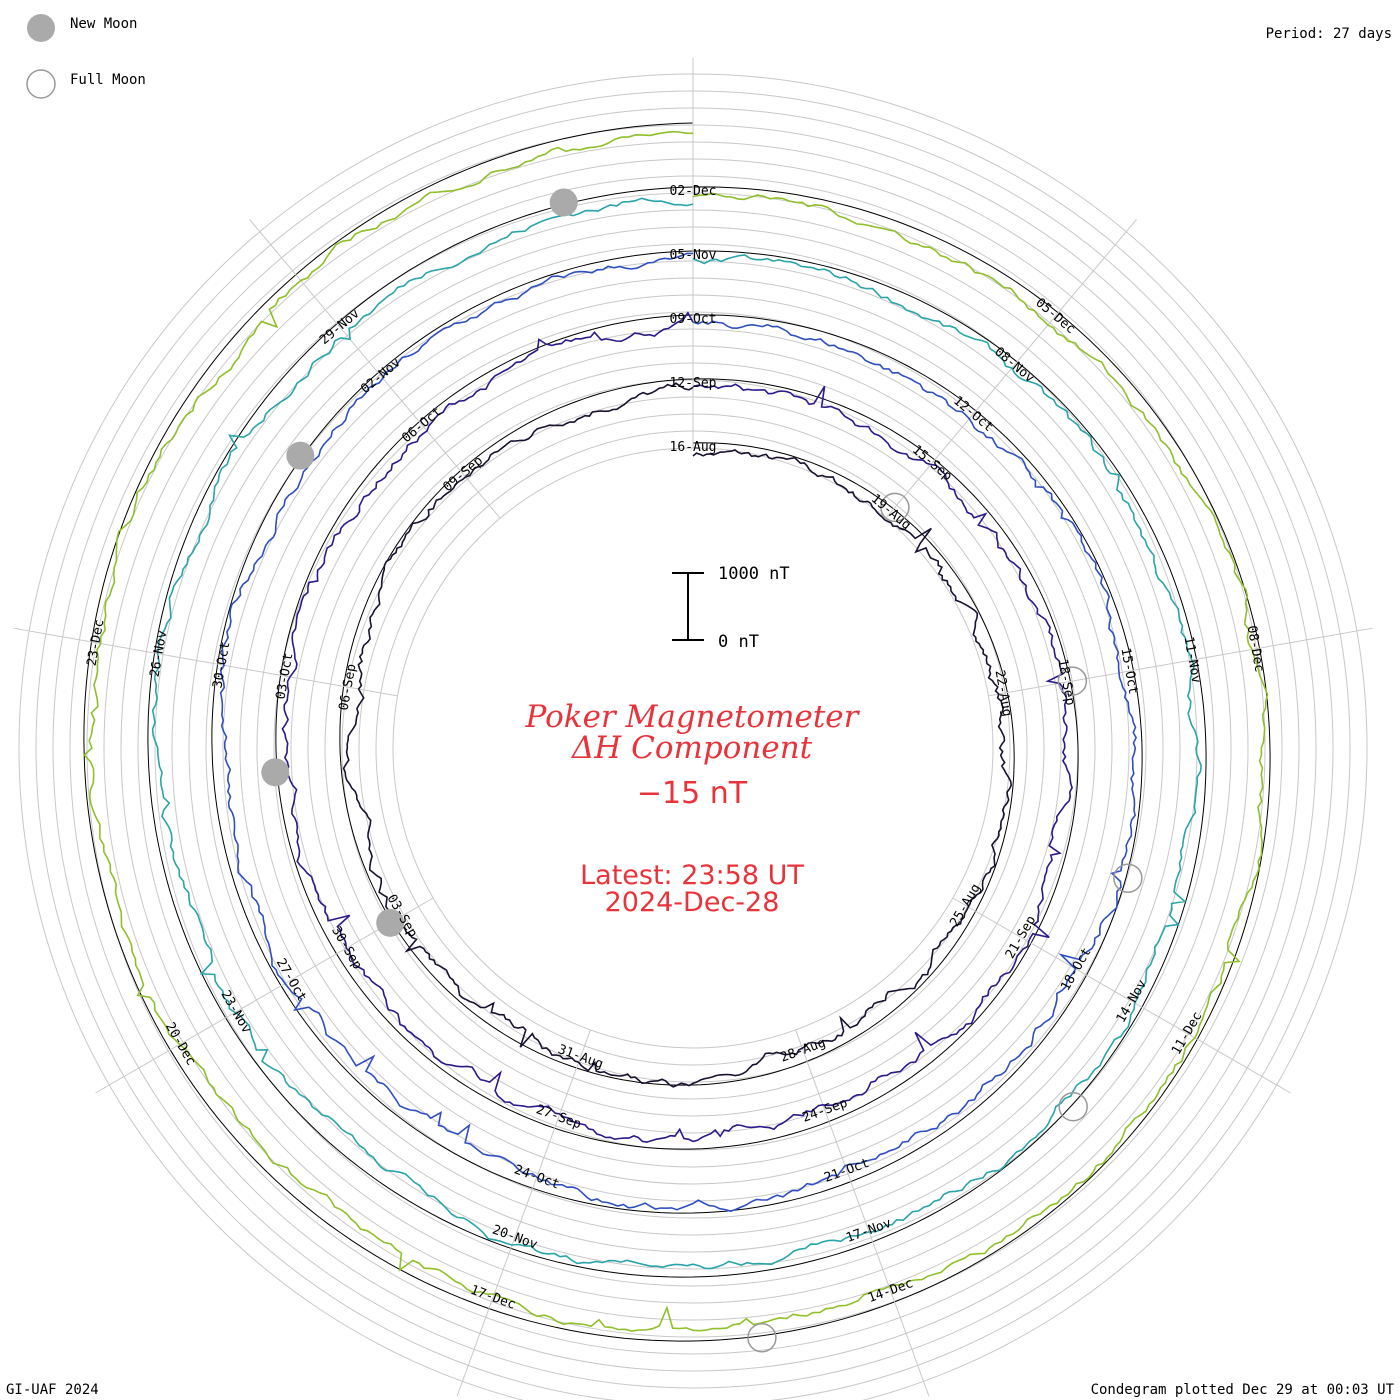  What do you see at coordinates (159, 653) in the screenshot?
I see `date-label: 26-Nov` at bounding box center [159, 653].